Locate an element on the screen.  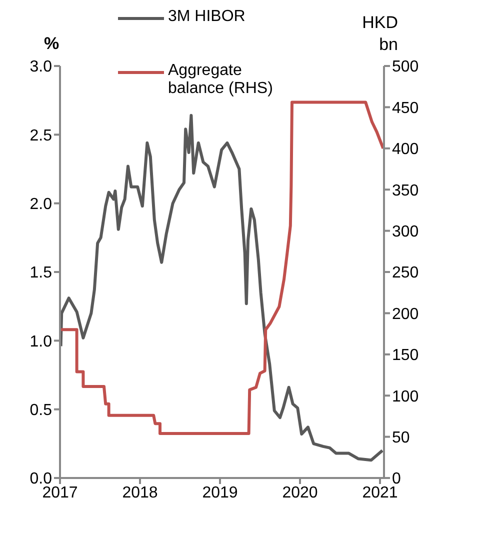
y2-tick-label: 100 is located at coordinates (405, 397).